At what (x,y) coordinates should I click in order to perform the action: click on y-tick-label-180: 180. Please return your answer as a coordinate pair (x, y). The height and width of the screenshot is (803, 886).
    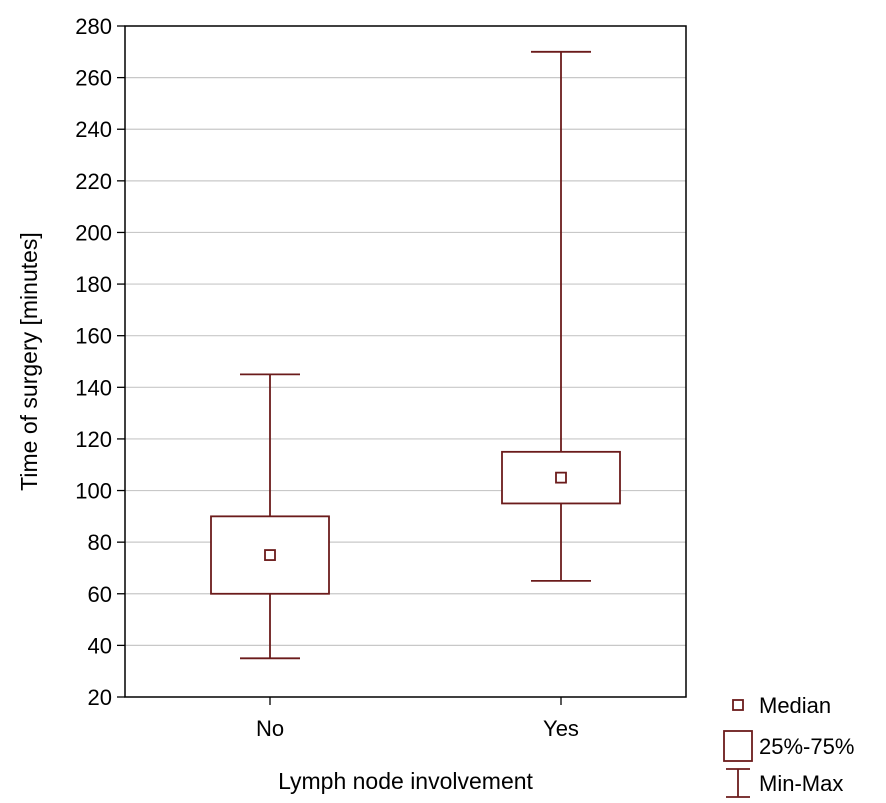
    Looking at the image, I should click on (93, 284).